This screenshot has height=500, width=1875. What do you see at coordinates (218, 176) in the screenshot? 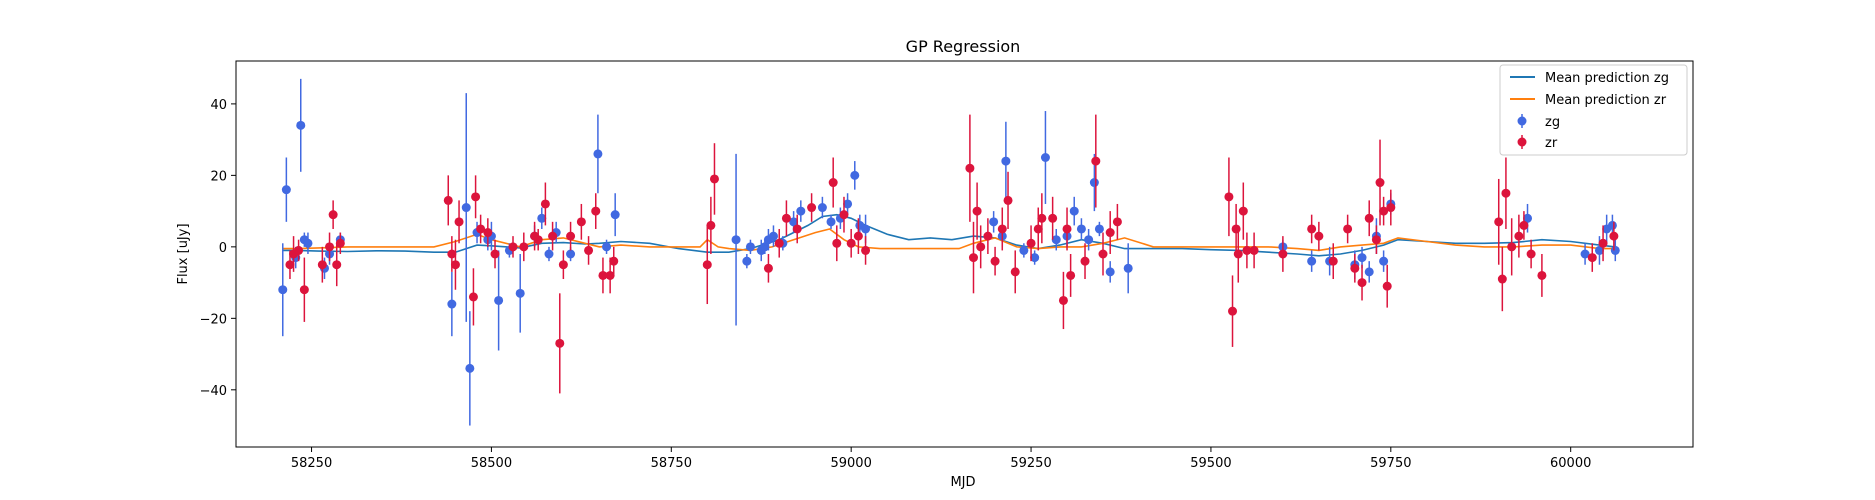
I see `y-tick-label: 20` at bounding box center [218, 176].